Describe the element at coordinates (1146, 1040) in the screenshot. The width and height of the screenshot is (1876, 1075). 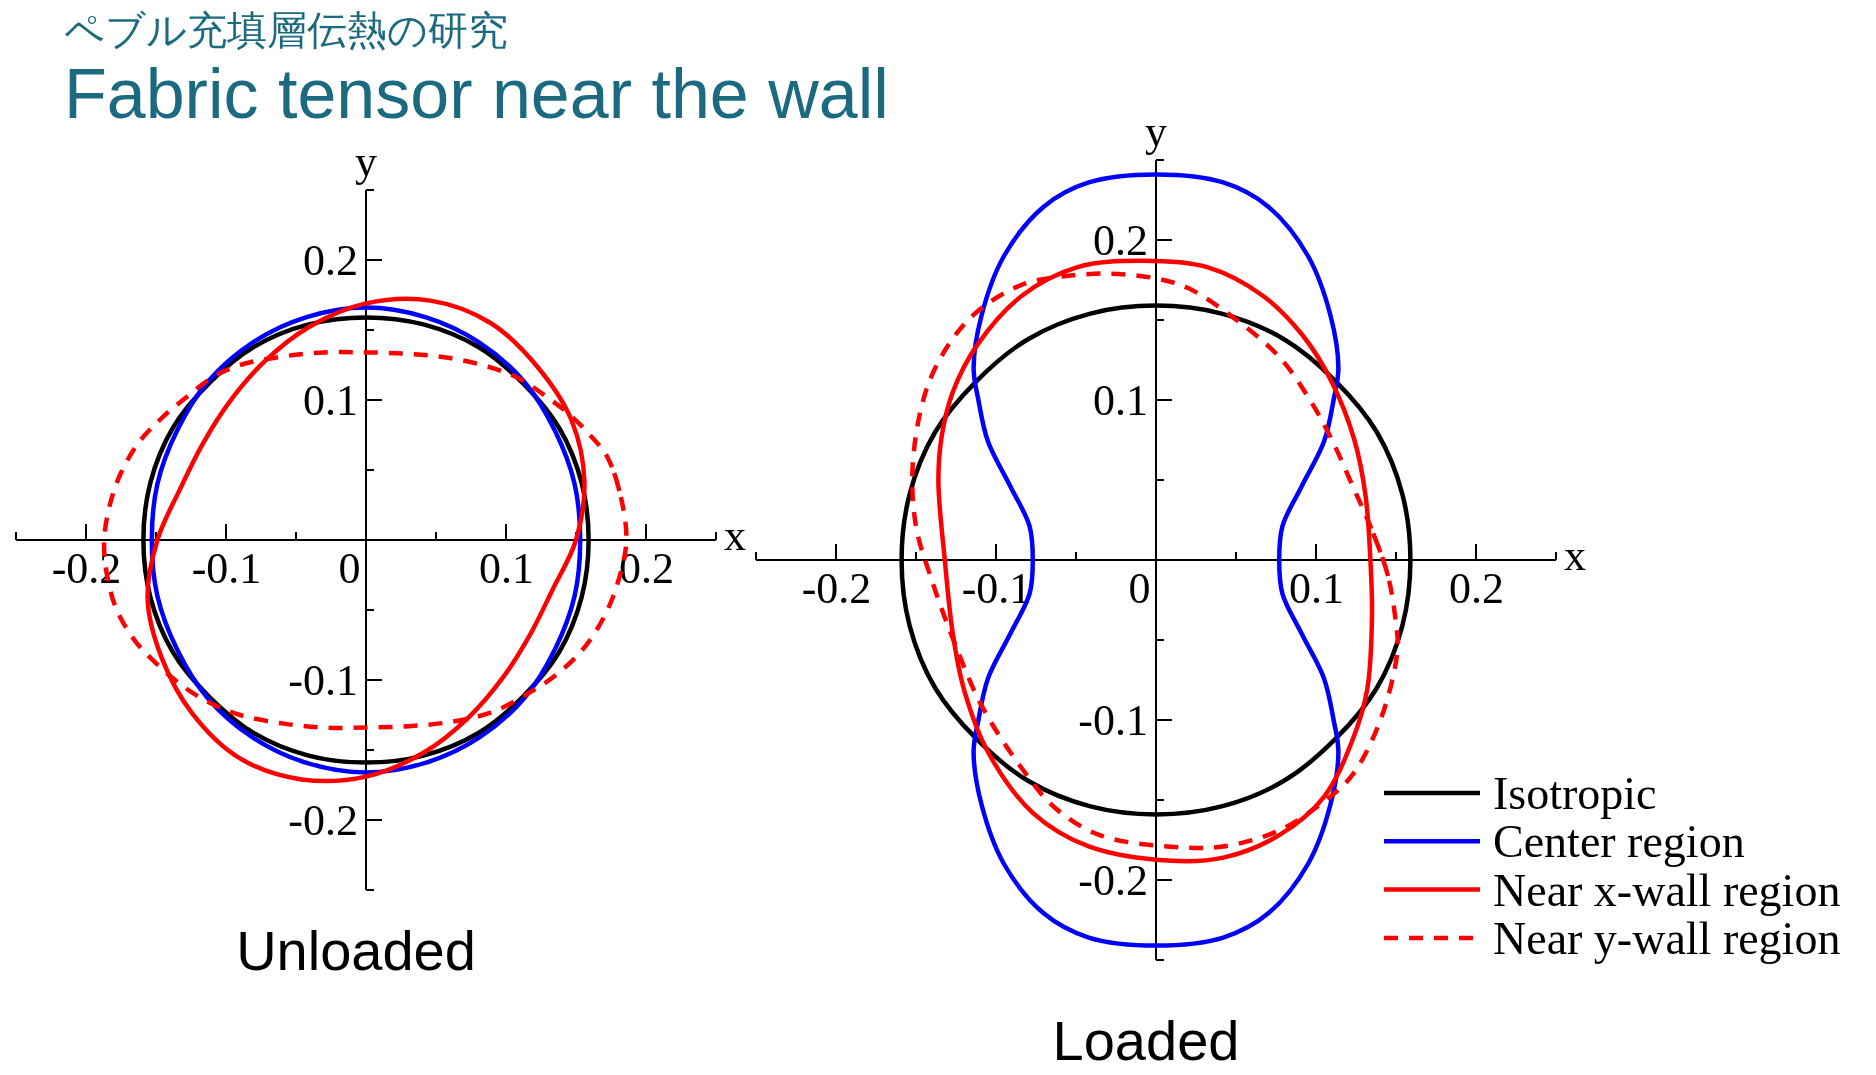
I see `text: Loaded` at that location.